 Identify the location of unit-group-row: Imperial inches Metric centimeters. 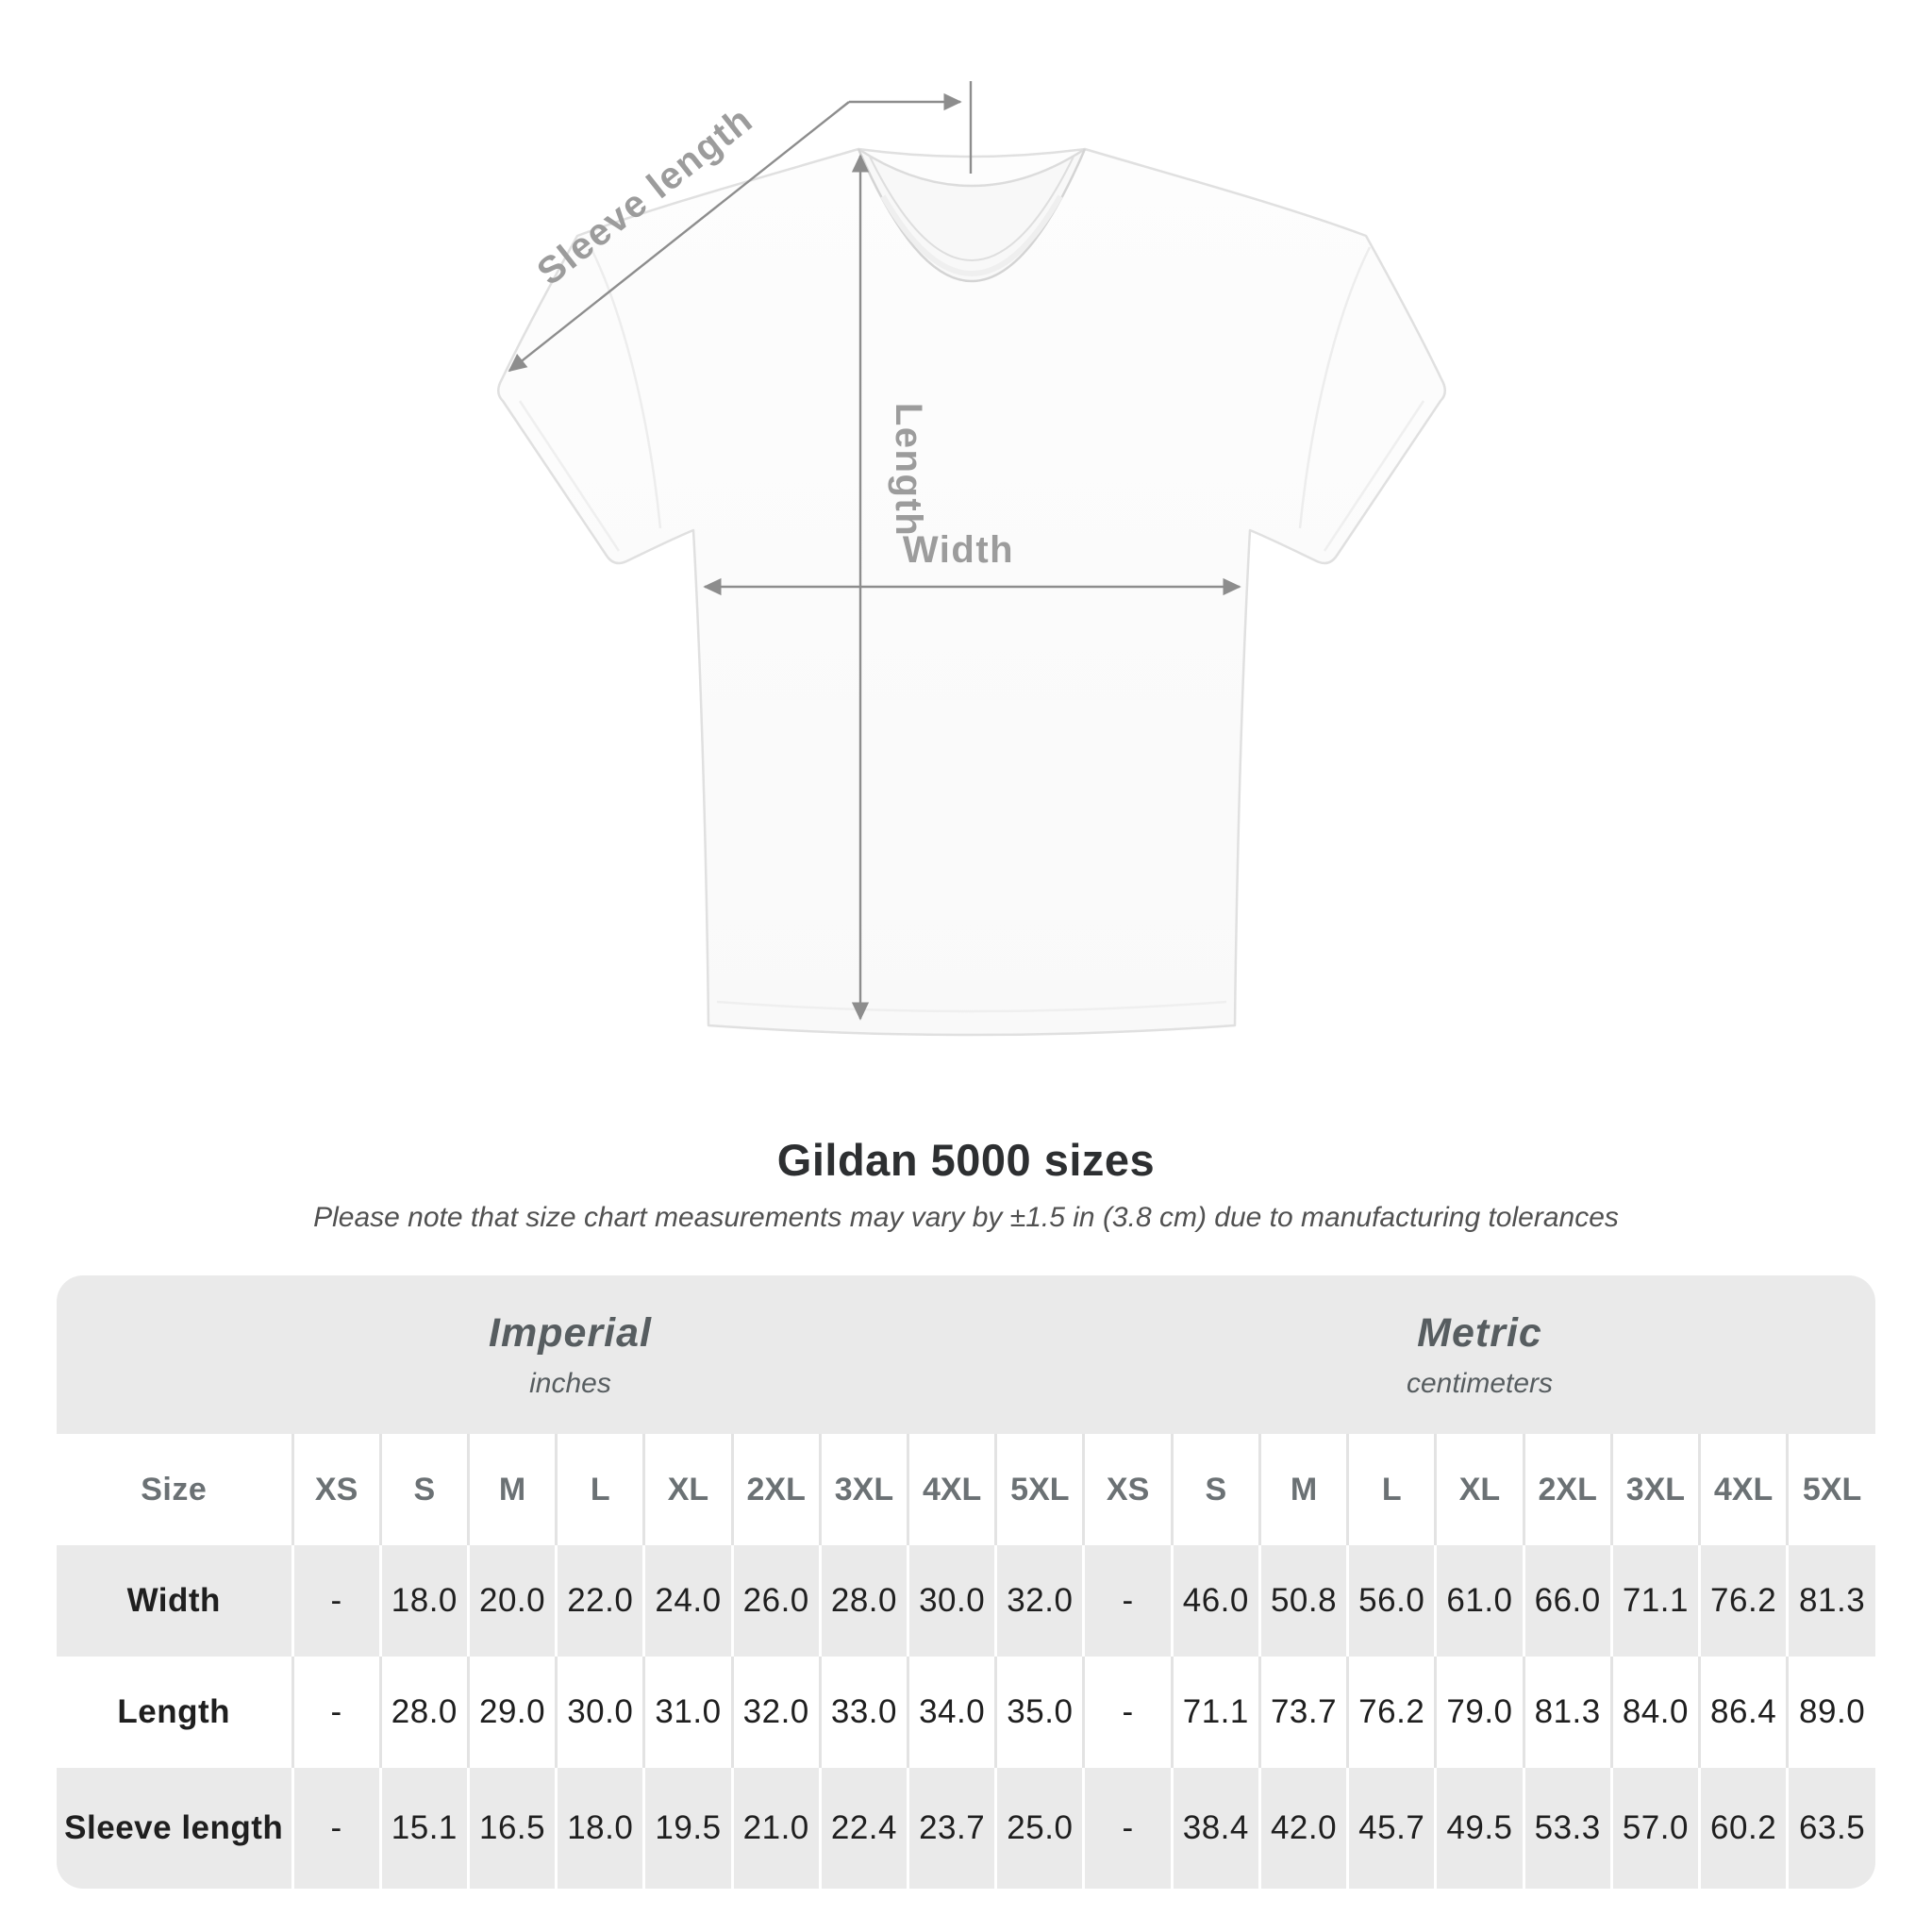
(966, 1354).